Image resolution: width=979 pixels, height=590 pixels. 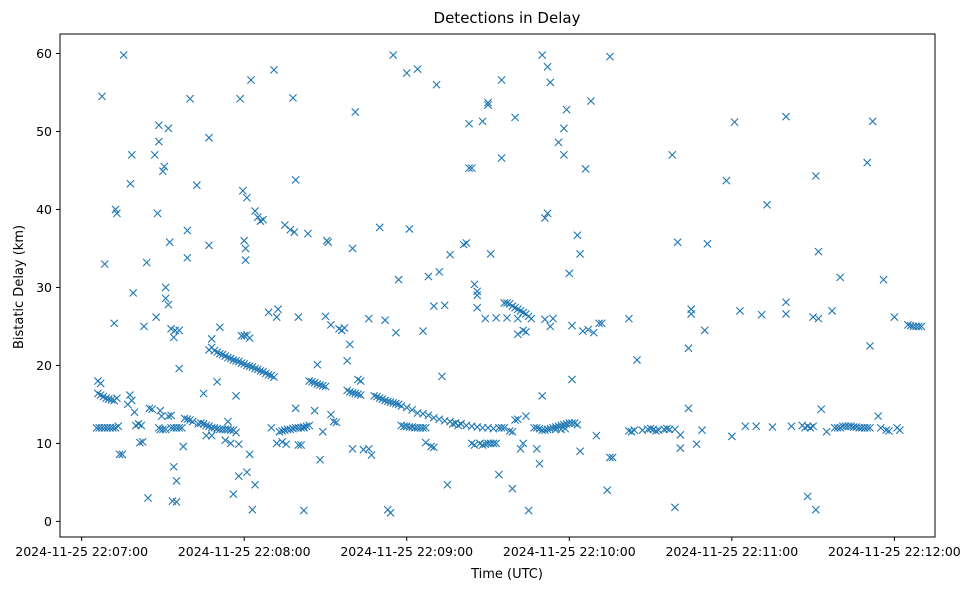 What do you see at coordinates (19, 287) in the screenshot?
I see `y-axis-label: Bistatic Delay (km)` at bounding box center [19, 287].